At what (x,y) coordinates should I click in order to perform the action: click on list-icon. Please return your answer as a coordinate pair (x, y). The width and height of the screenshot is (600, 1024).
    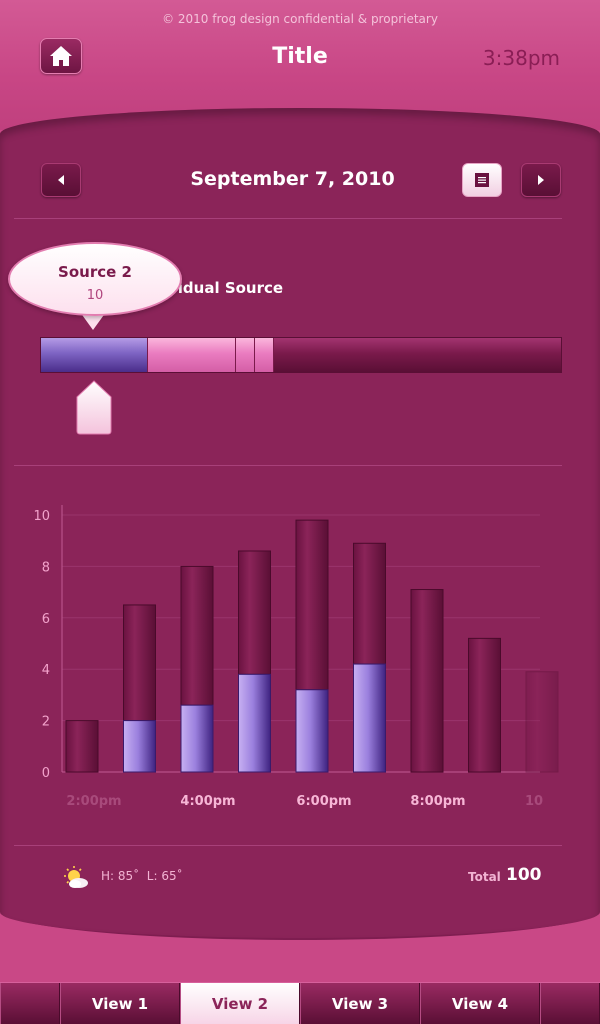
    Looking at the image, I should click on (482, 180).